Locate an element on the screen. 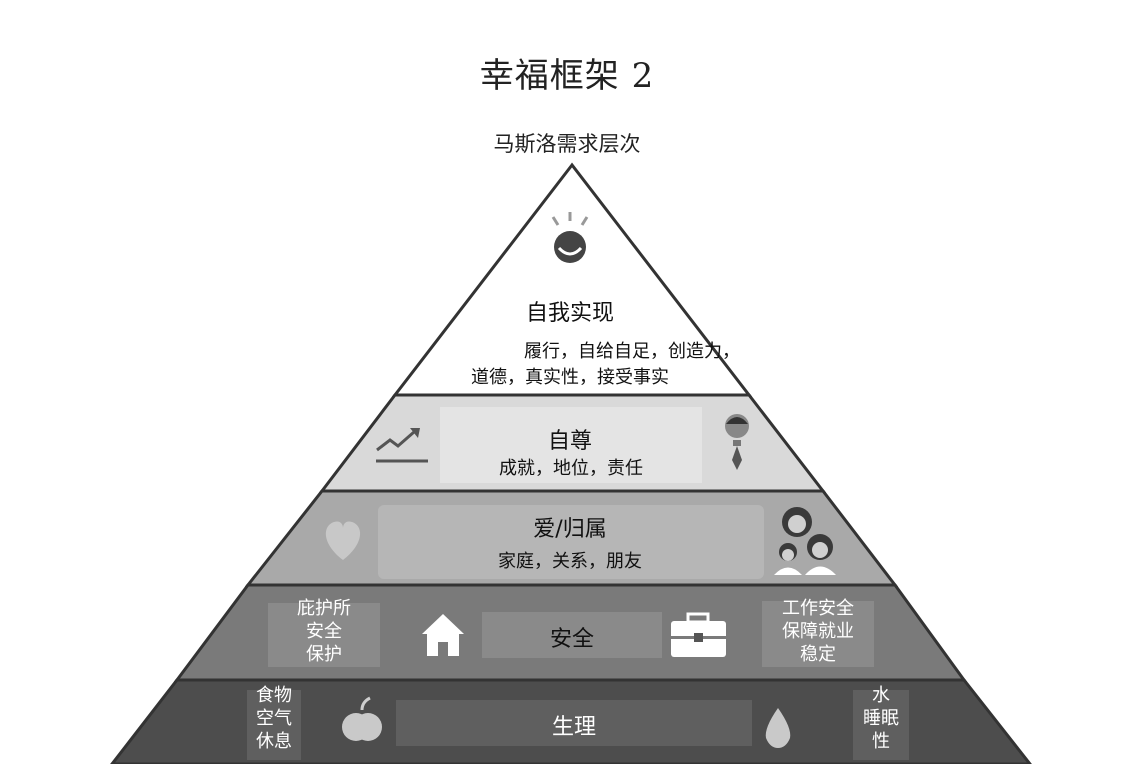 The height and width of the screenshot is (764, 1134). love-desc: 家庭，关系，朋友 is located at coordinates (570, 561).